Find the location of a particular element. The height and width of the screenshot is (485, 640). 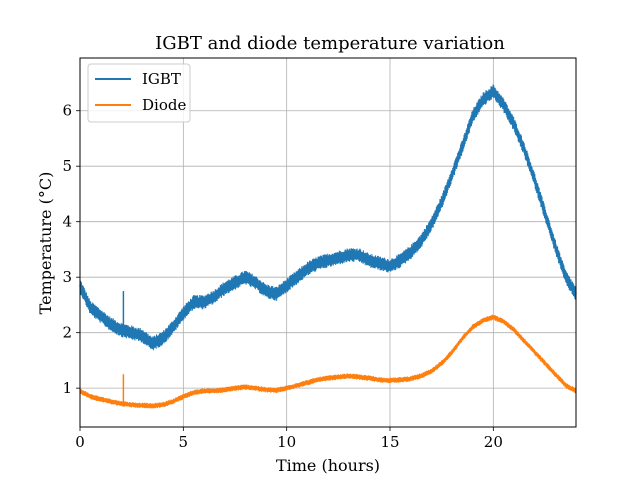

y-tick-label: 2 is located at coordinates (67, 333).